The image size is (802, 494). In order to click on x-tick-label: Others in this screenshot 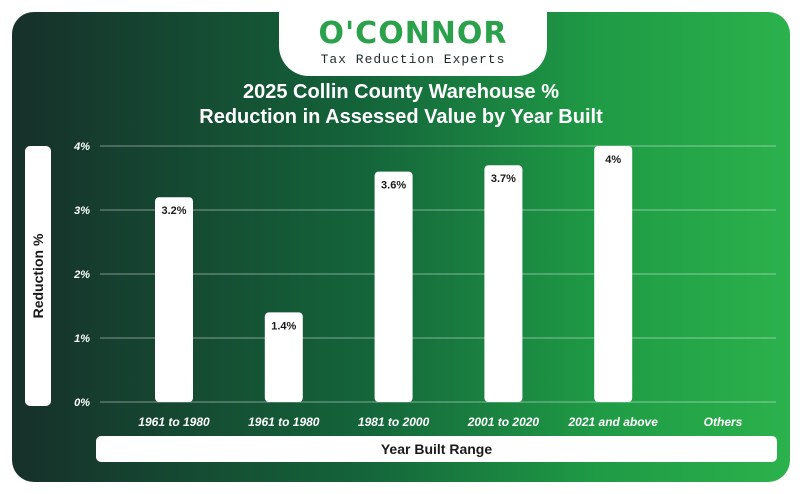, I will do `click(723, 422)`.